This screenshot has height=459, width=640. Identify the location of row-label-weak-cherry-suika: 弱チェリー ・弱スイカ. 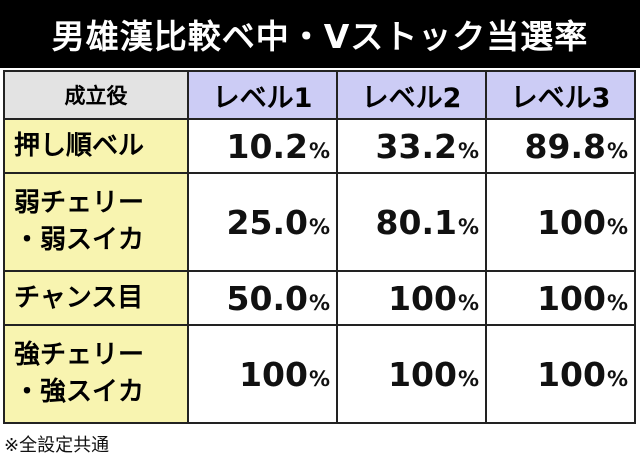
(96, 222).